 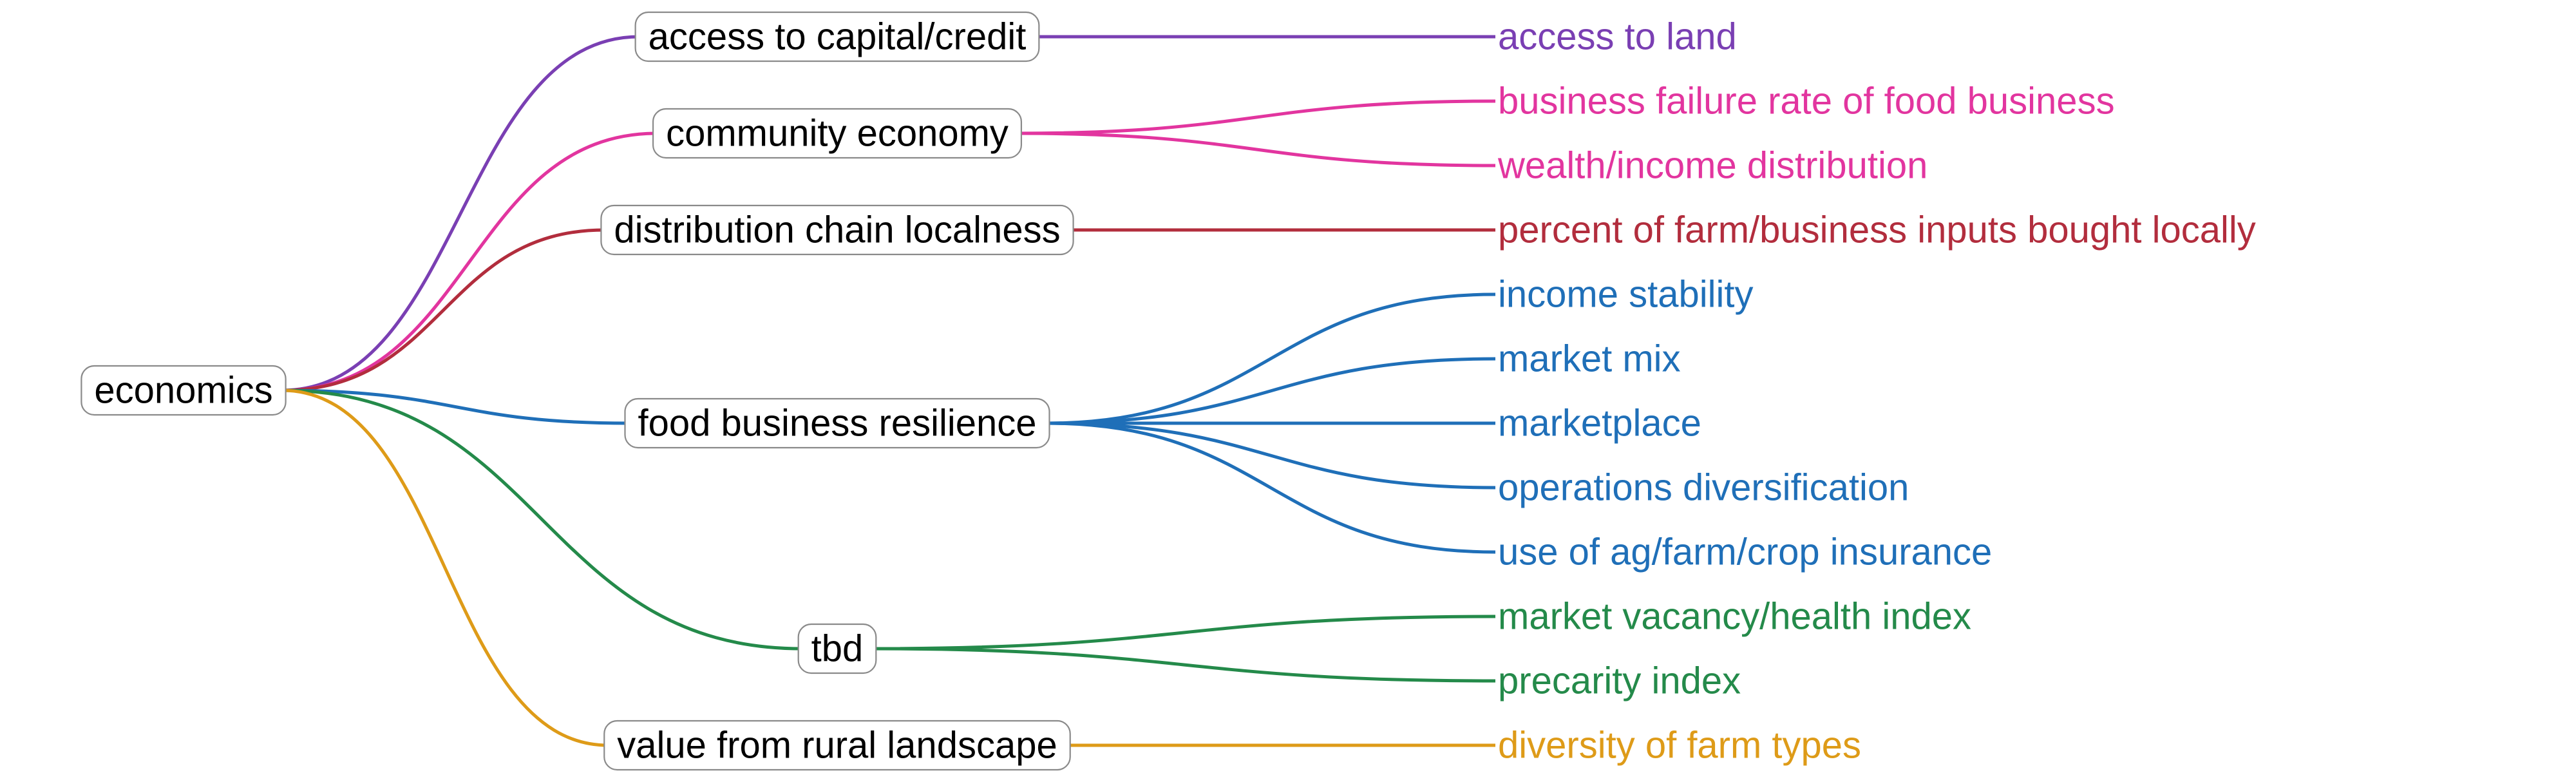 I want to click on category-node-access-to-capital-credit: access to capital/credit, so click(x=837, y=36).